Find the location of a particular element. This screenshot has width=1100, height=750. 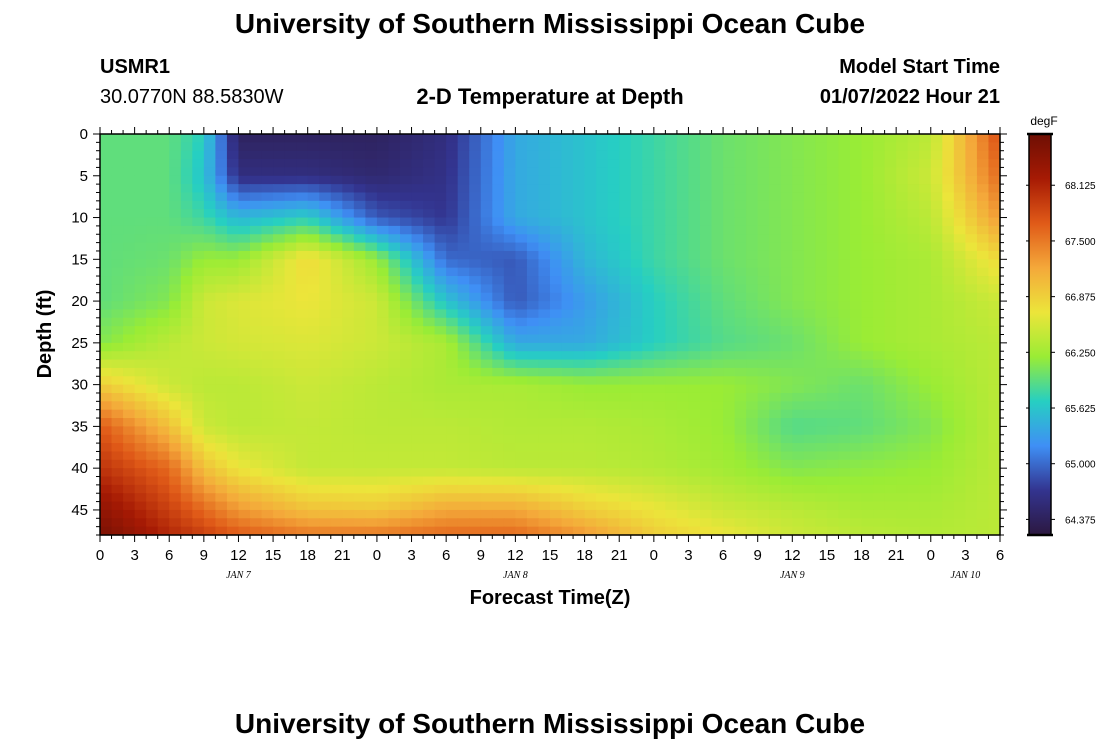

colorbar-scale is located at coordinates (1040, 334).